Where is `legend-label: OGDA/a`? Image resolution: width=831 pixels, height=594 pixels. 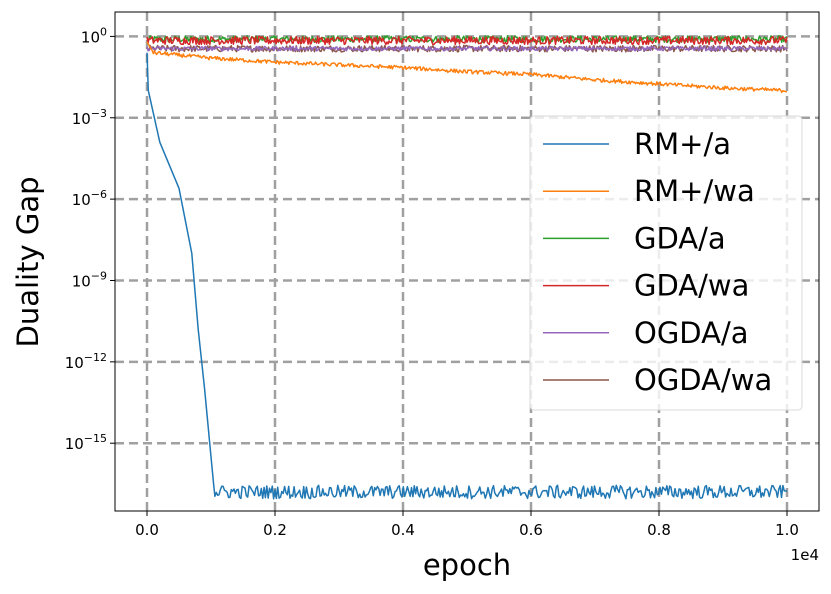
legend-label: OGDA/a is located at coordinates (691, 333).